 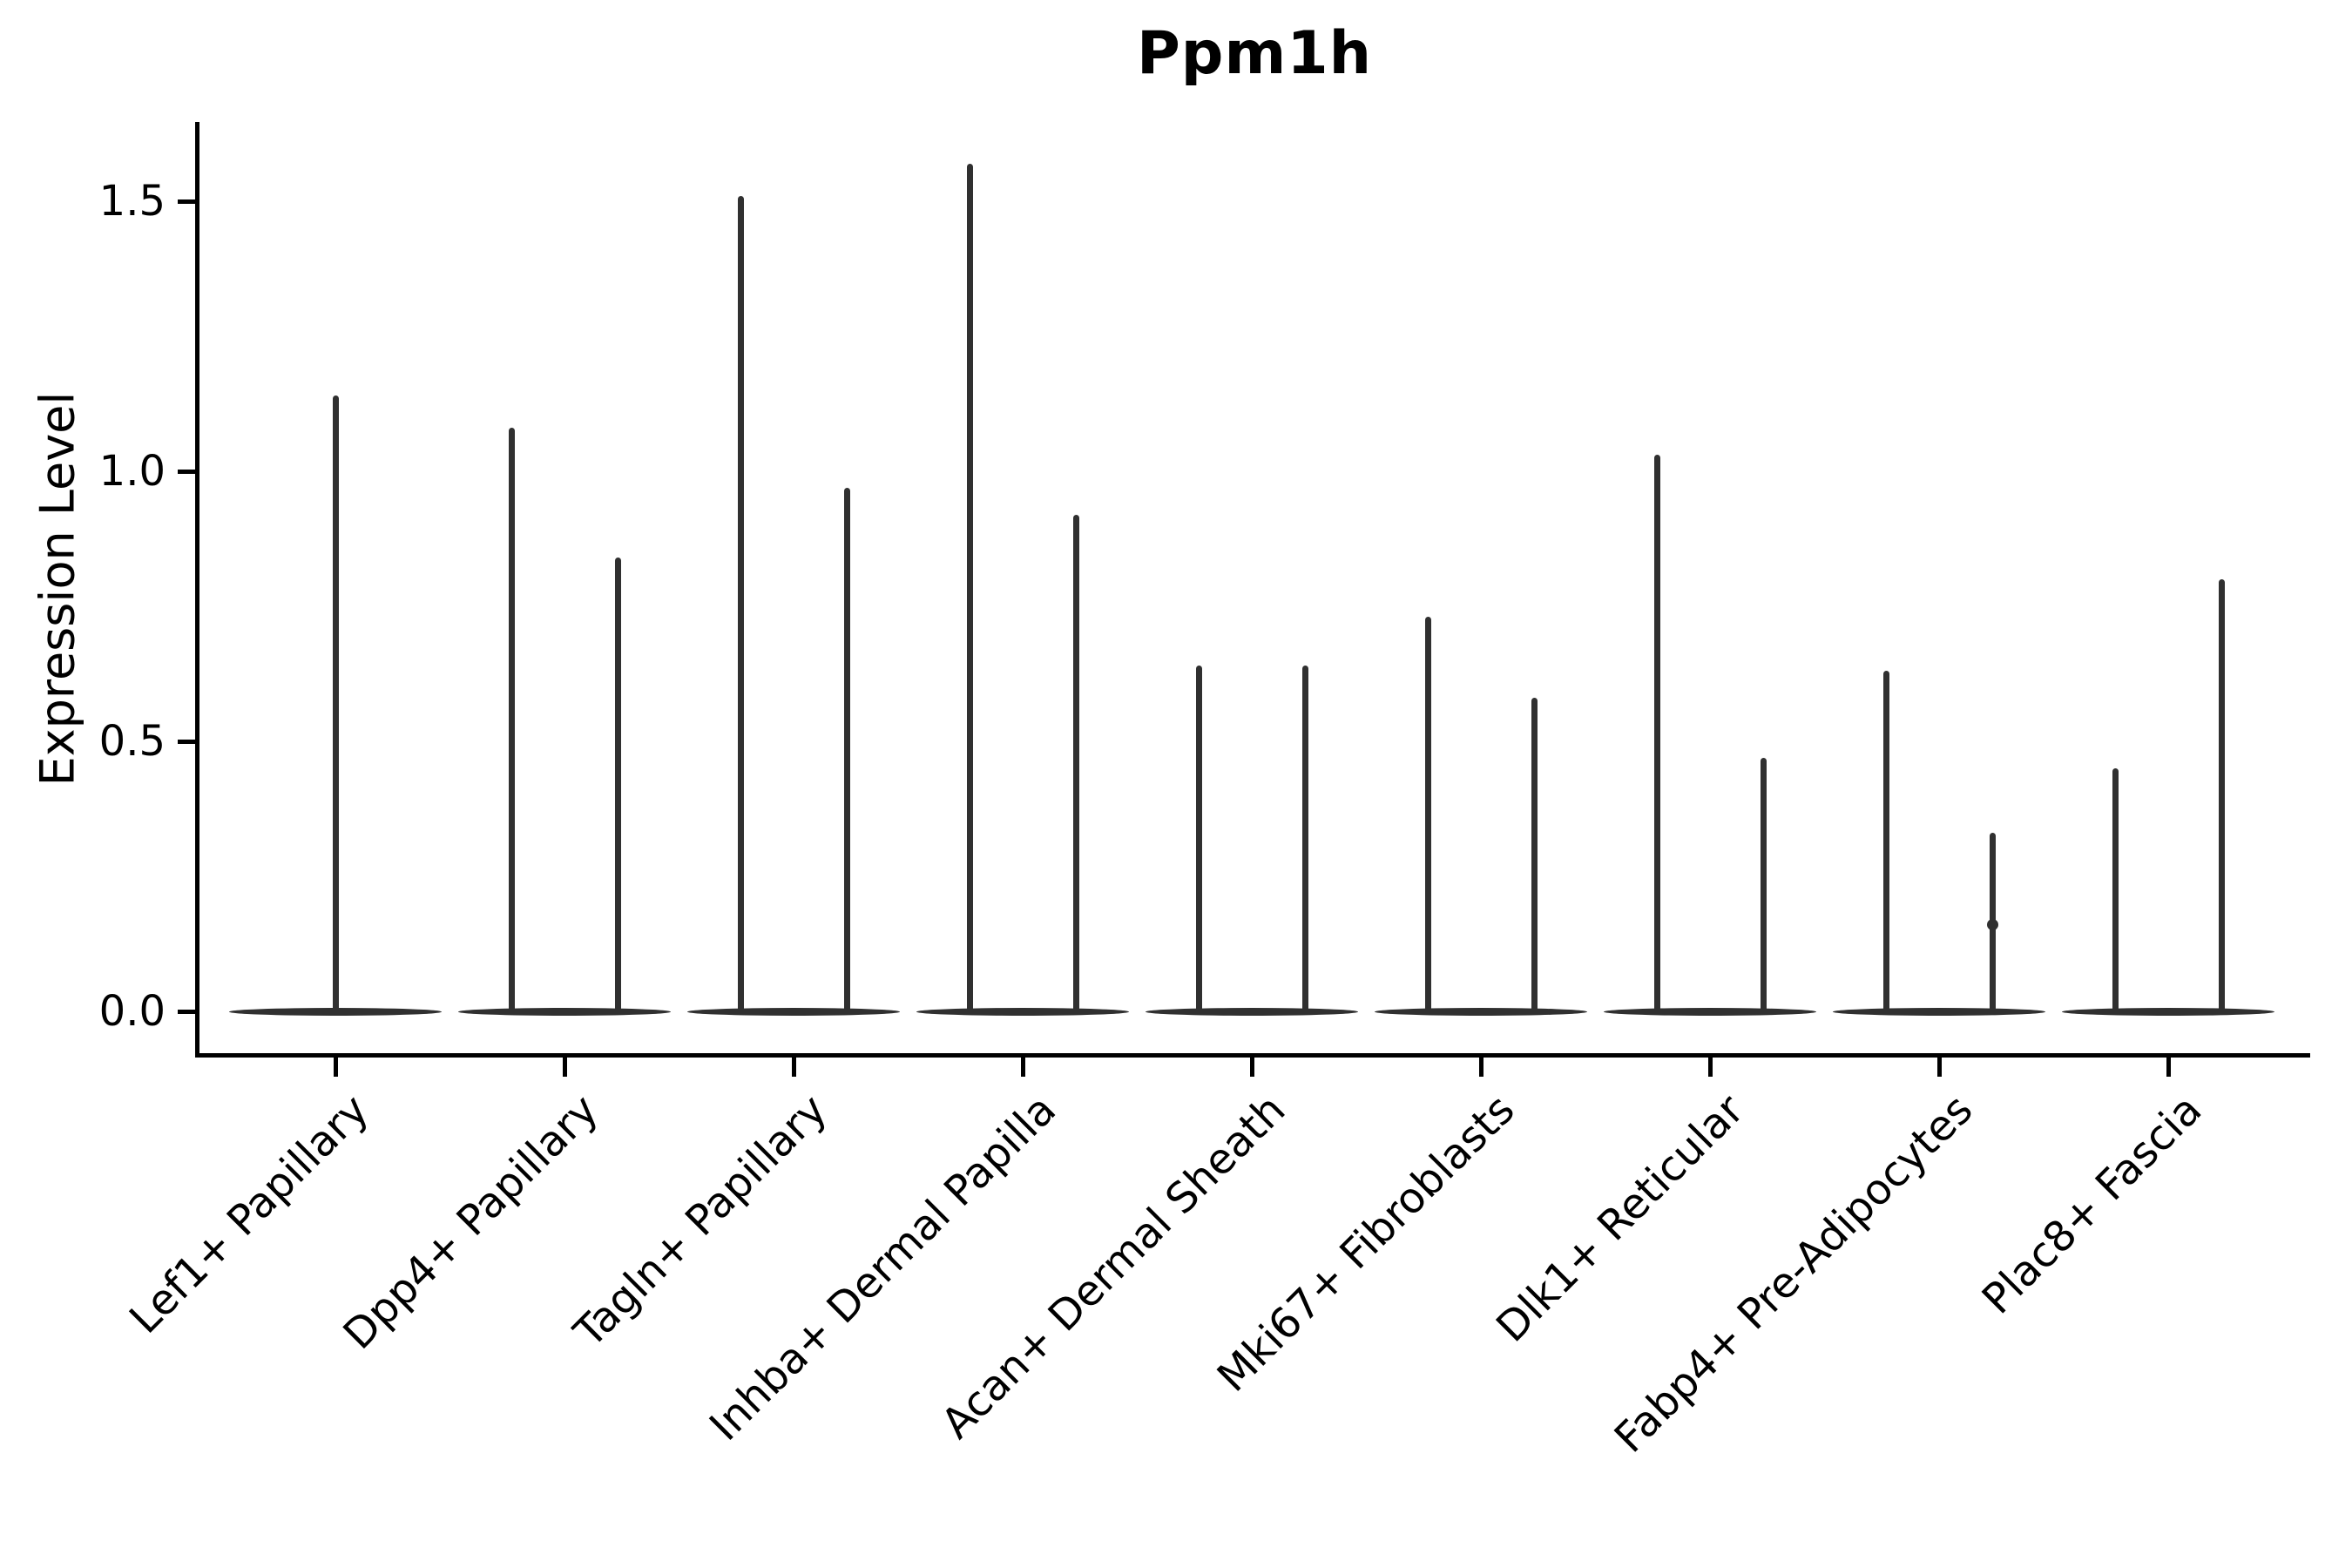 I want to click on y-tick-label: 0.0, so click(x=132, y=1012).